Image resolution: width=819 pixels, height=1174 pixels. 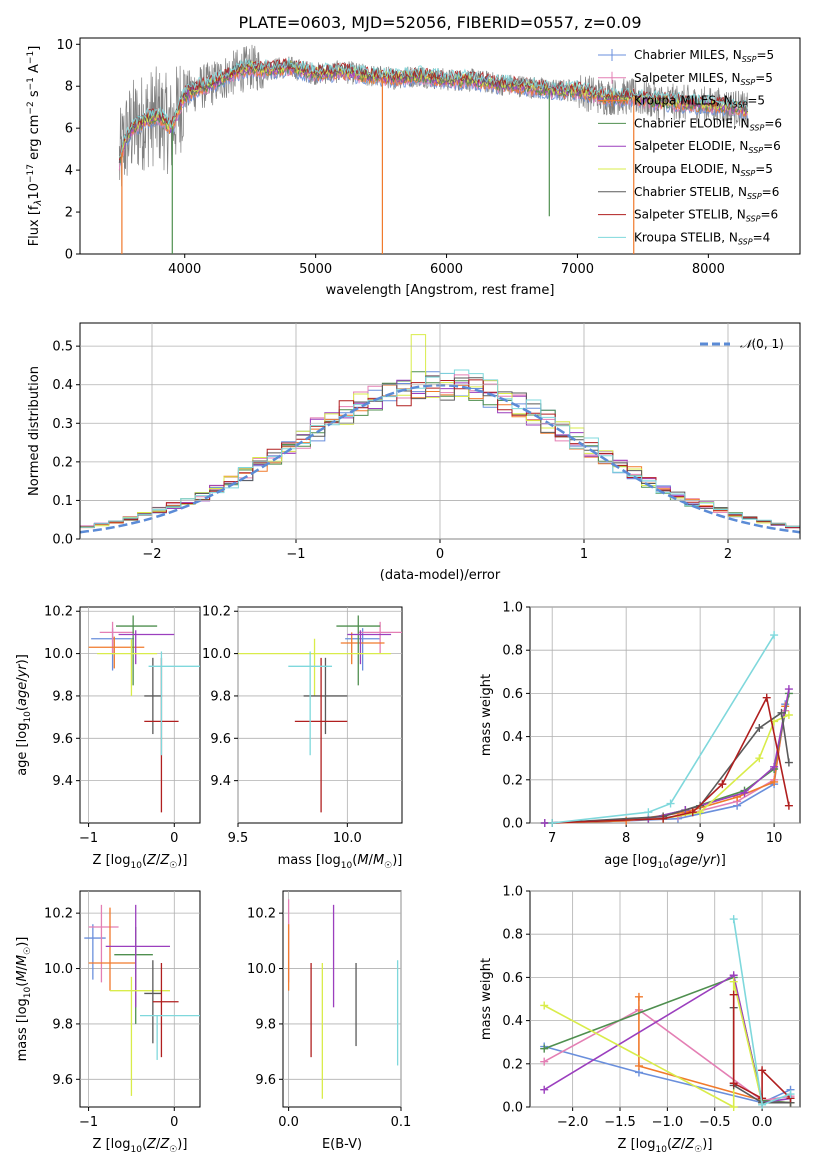 What do you see at coordinates (774, 838) in the screenshot?
I see `x-tick-label: 10` at bounding box center [774, 838].